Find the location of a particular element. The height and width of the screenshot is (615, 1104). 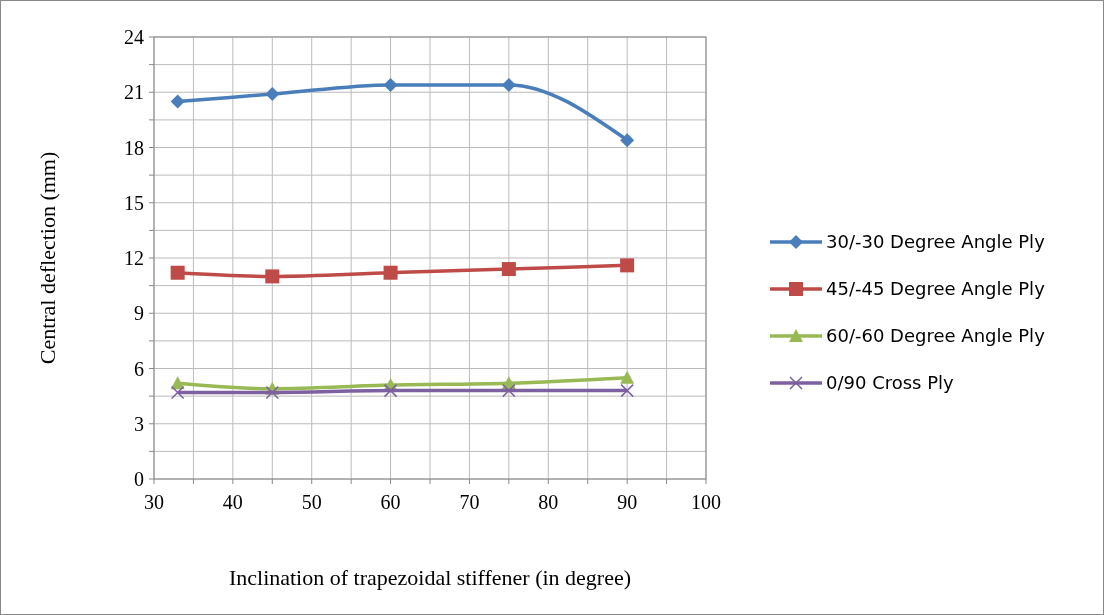

y-tick-label: 0 is located at coordinates (139, 479).